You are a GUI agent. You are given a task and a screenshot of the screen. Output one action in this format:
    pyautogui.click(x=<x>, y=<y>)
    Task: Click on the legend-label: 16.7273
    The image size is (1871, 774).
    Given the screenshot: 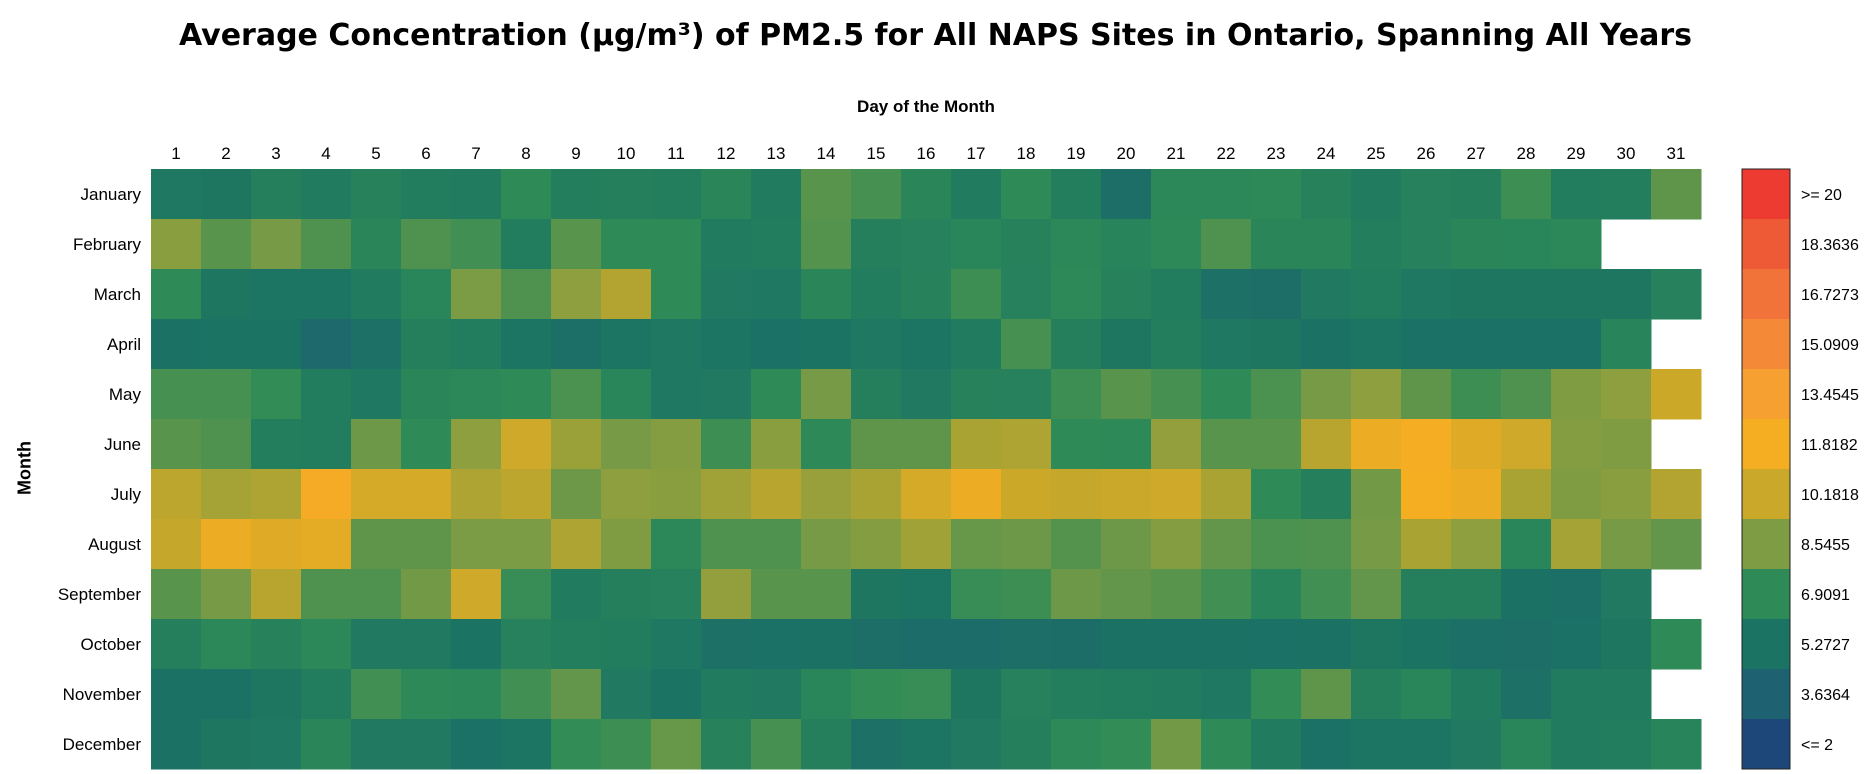 What is the action you would take?
    pyautogui.click(x=1830, y=295)
    